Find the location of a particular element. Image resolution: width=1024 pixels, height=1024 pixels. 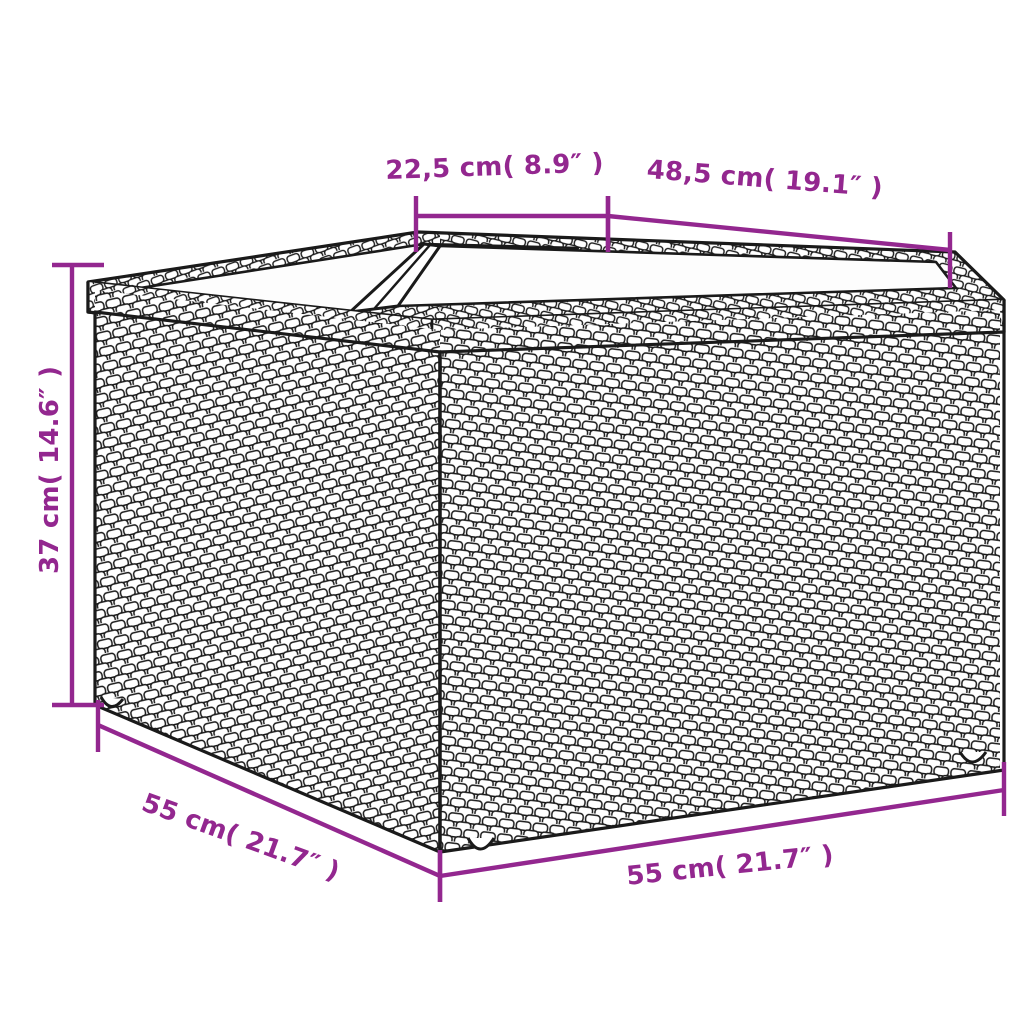

dimension-label-height: 37 cm( 14.6″ ) is located at coordinates (50, 469).